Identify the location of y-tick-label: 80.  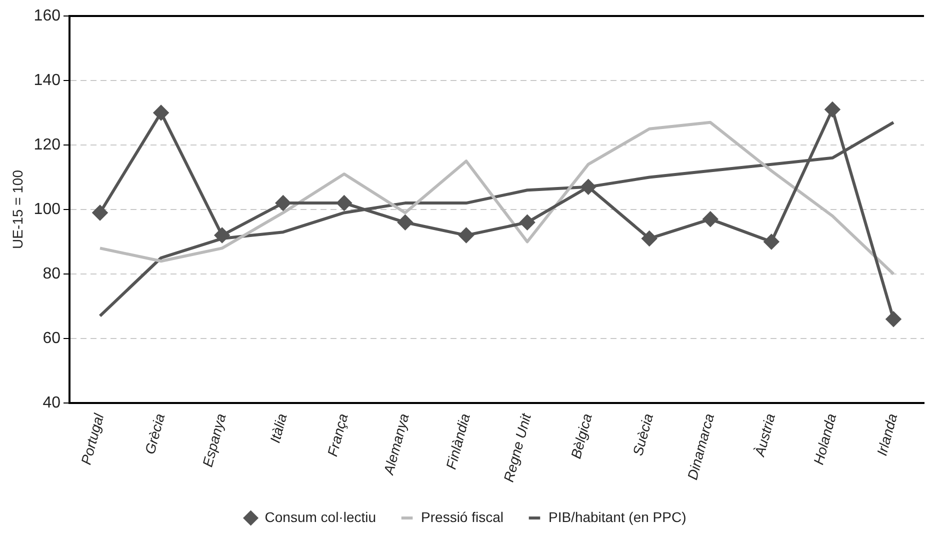
(51, 273).